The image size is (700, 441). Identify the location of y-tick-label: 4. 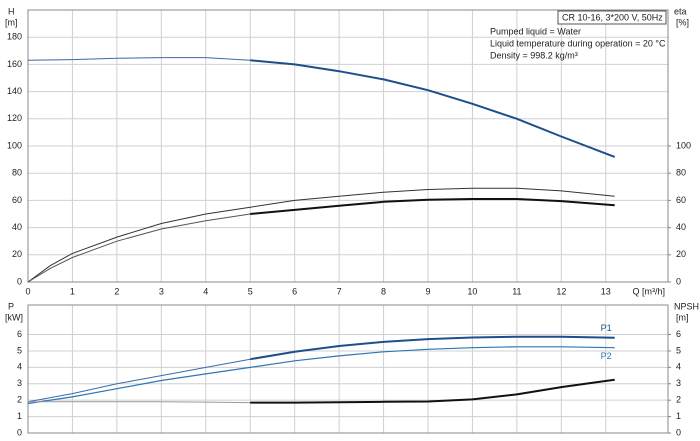
(19, 367).